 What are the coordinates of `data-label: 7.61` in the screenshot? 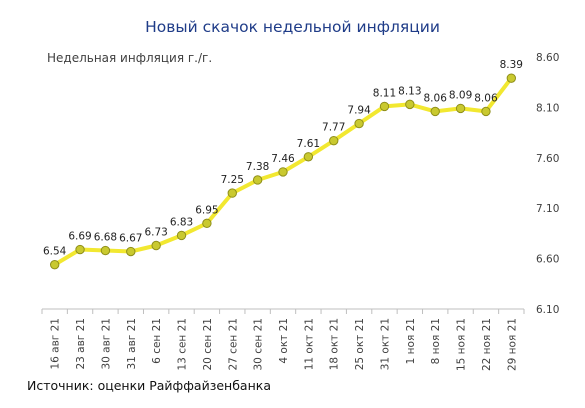 It's located at (308, 144).